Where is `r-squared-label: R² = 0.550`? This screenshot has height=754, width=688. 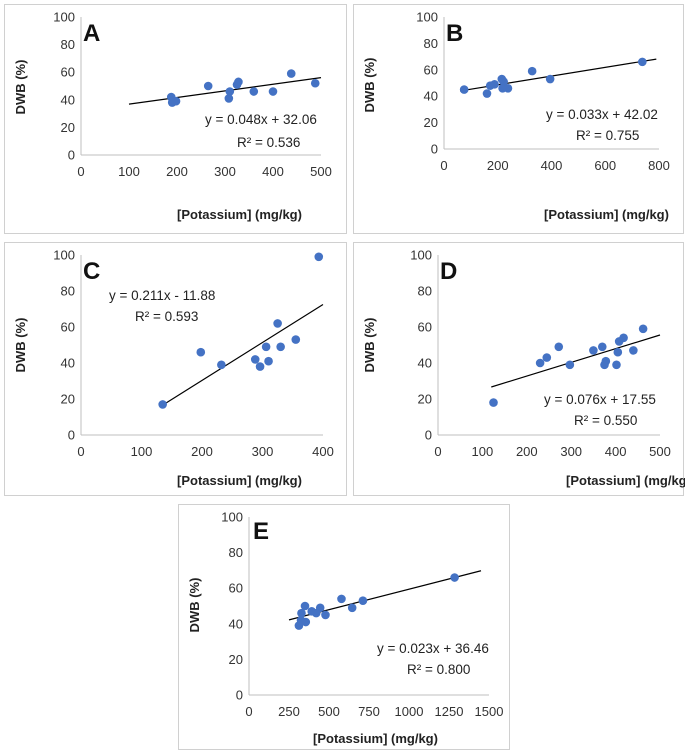 r-squared-label: R² = 0.550 is located at coordinates (605, 420).